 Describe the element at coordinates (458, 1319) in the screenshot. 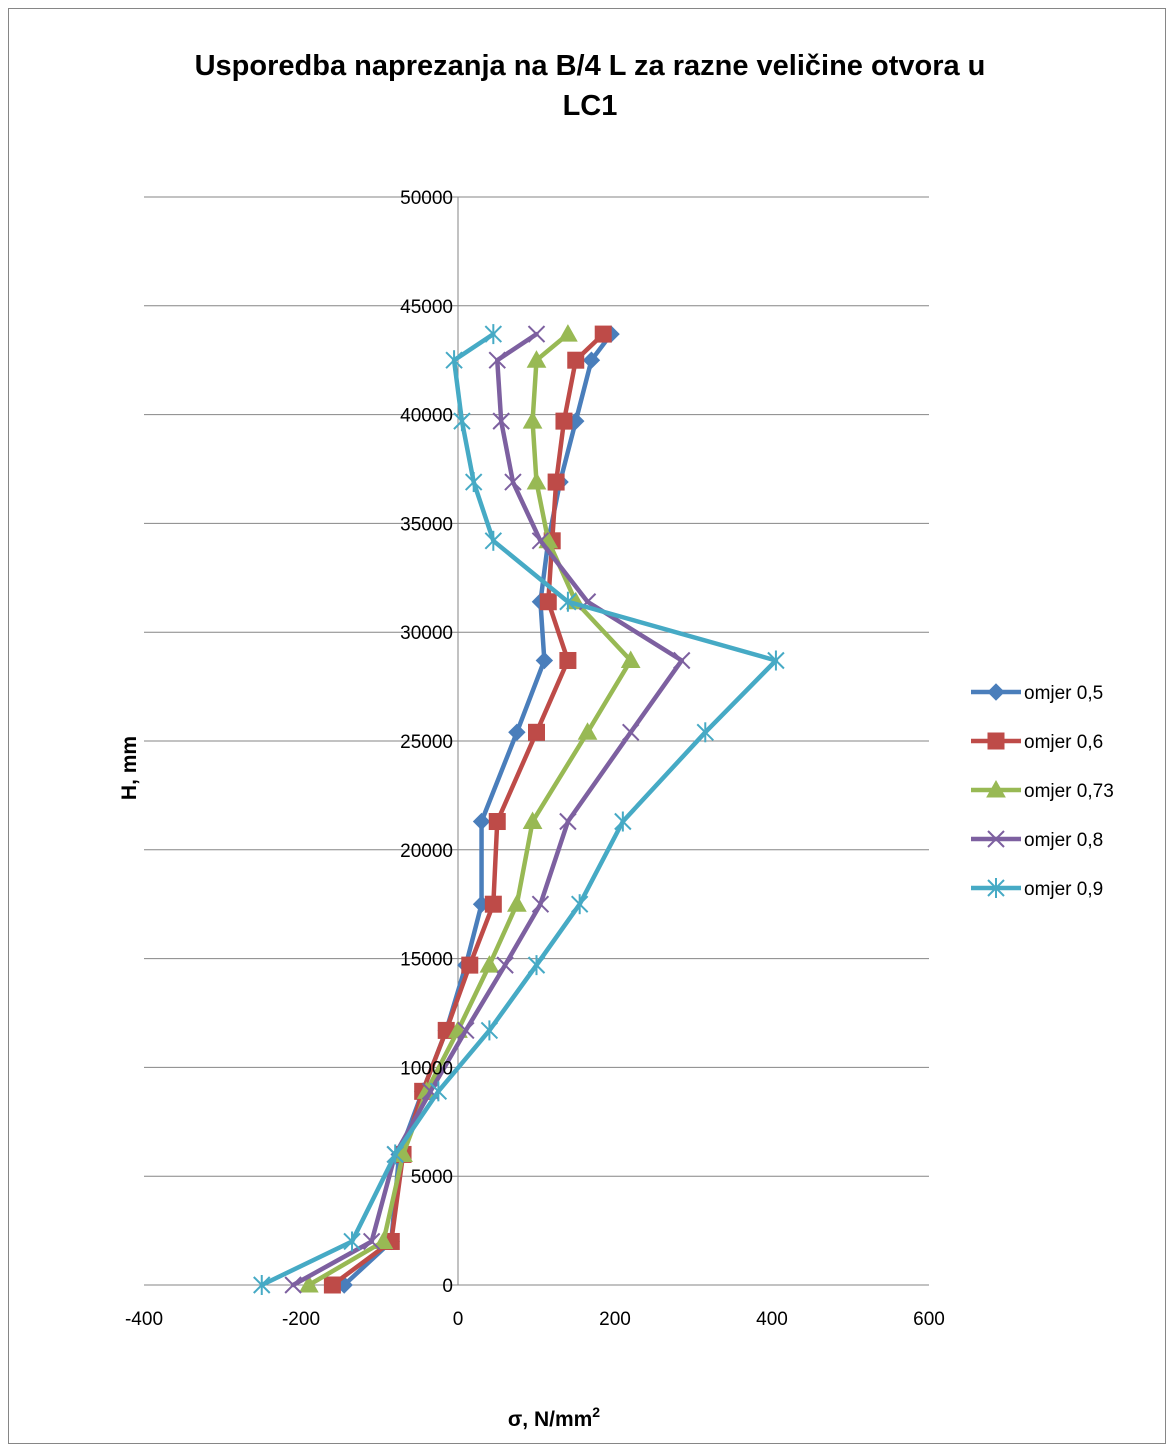

I see `x-tick-label: 0` at that location.